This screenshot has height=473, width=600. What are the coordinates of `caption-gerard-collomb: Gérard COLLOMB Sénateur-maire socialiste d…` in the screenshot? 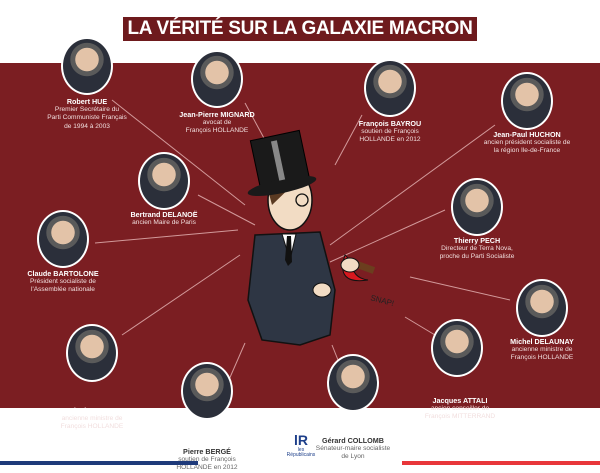 It's located at (353, 448).